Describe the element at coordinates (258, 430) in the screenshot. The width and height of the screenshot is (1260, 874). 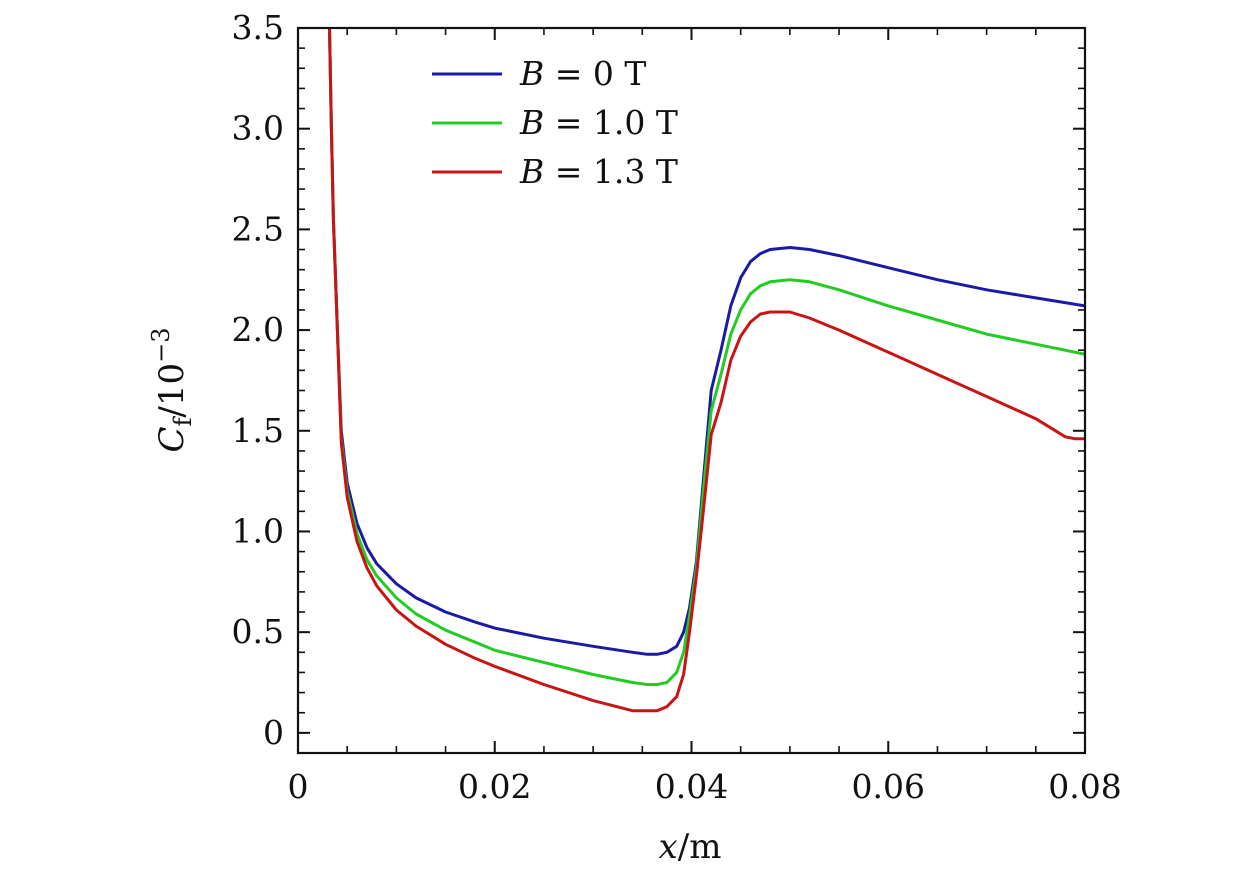
I see `y-tick-label: 1.5` at that location.